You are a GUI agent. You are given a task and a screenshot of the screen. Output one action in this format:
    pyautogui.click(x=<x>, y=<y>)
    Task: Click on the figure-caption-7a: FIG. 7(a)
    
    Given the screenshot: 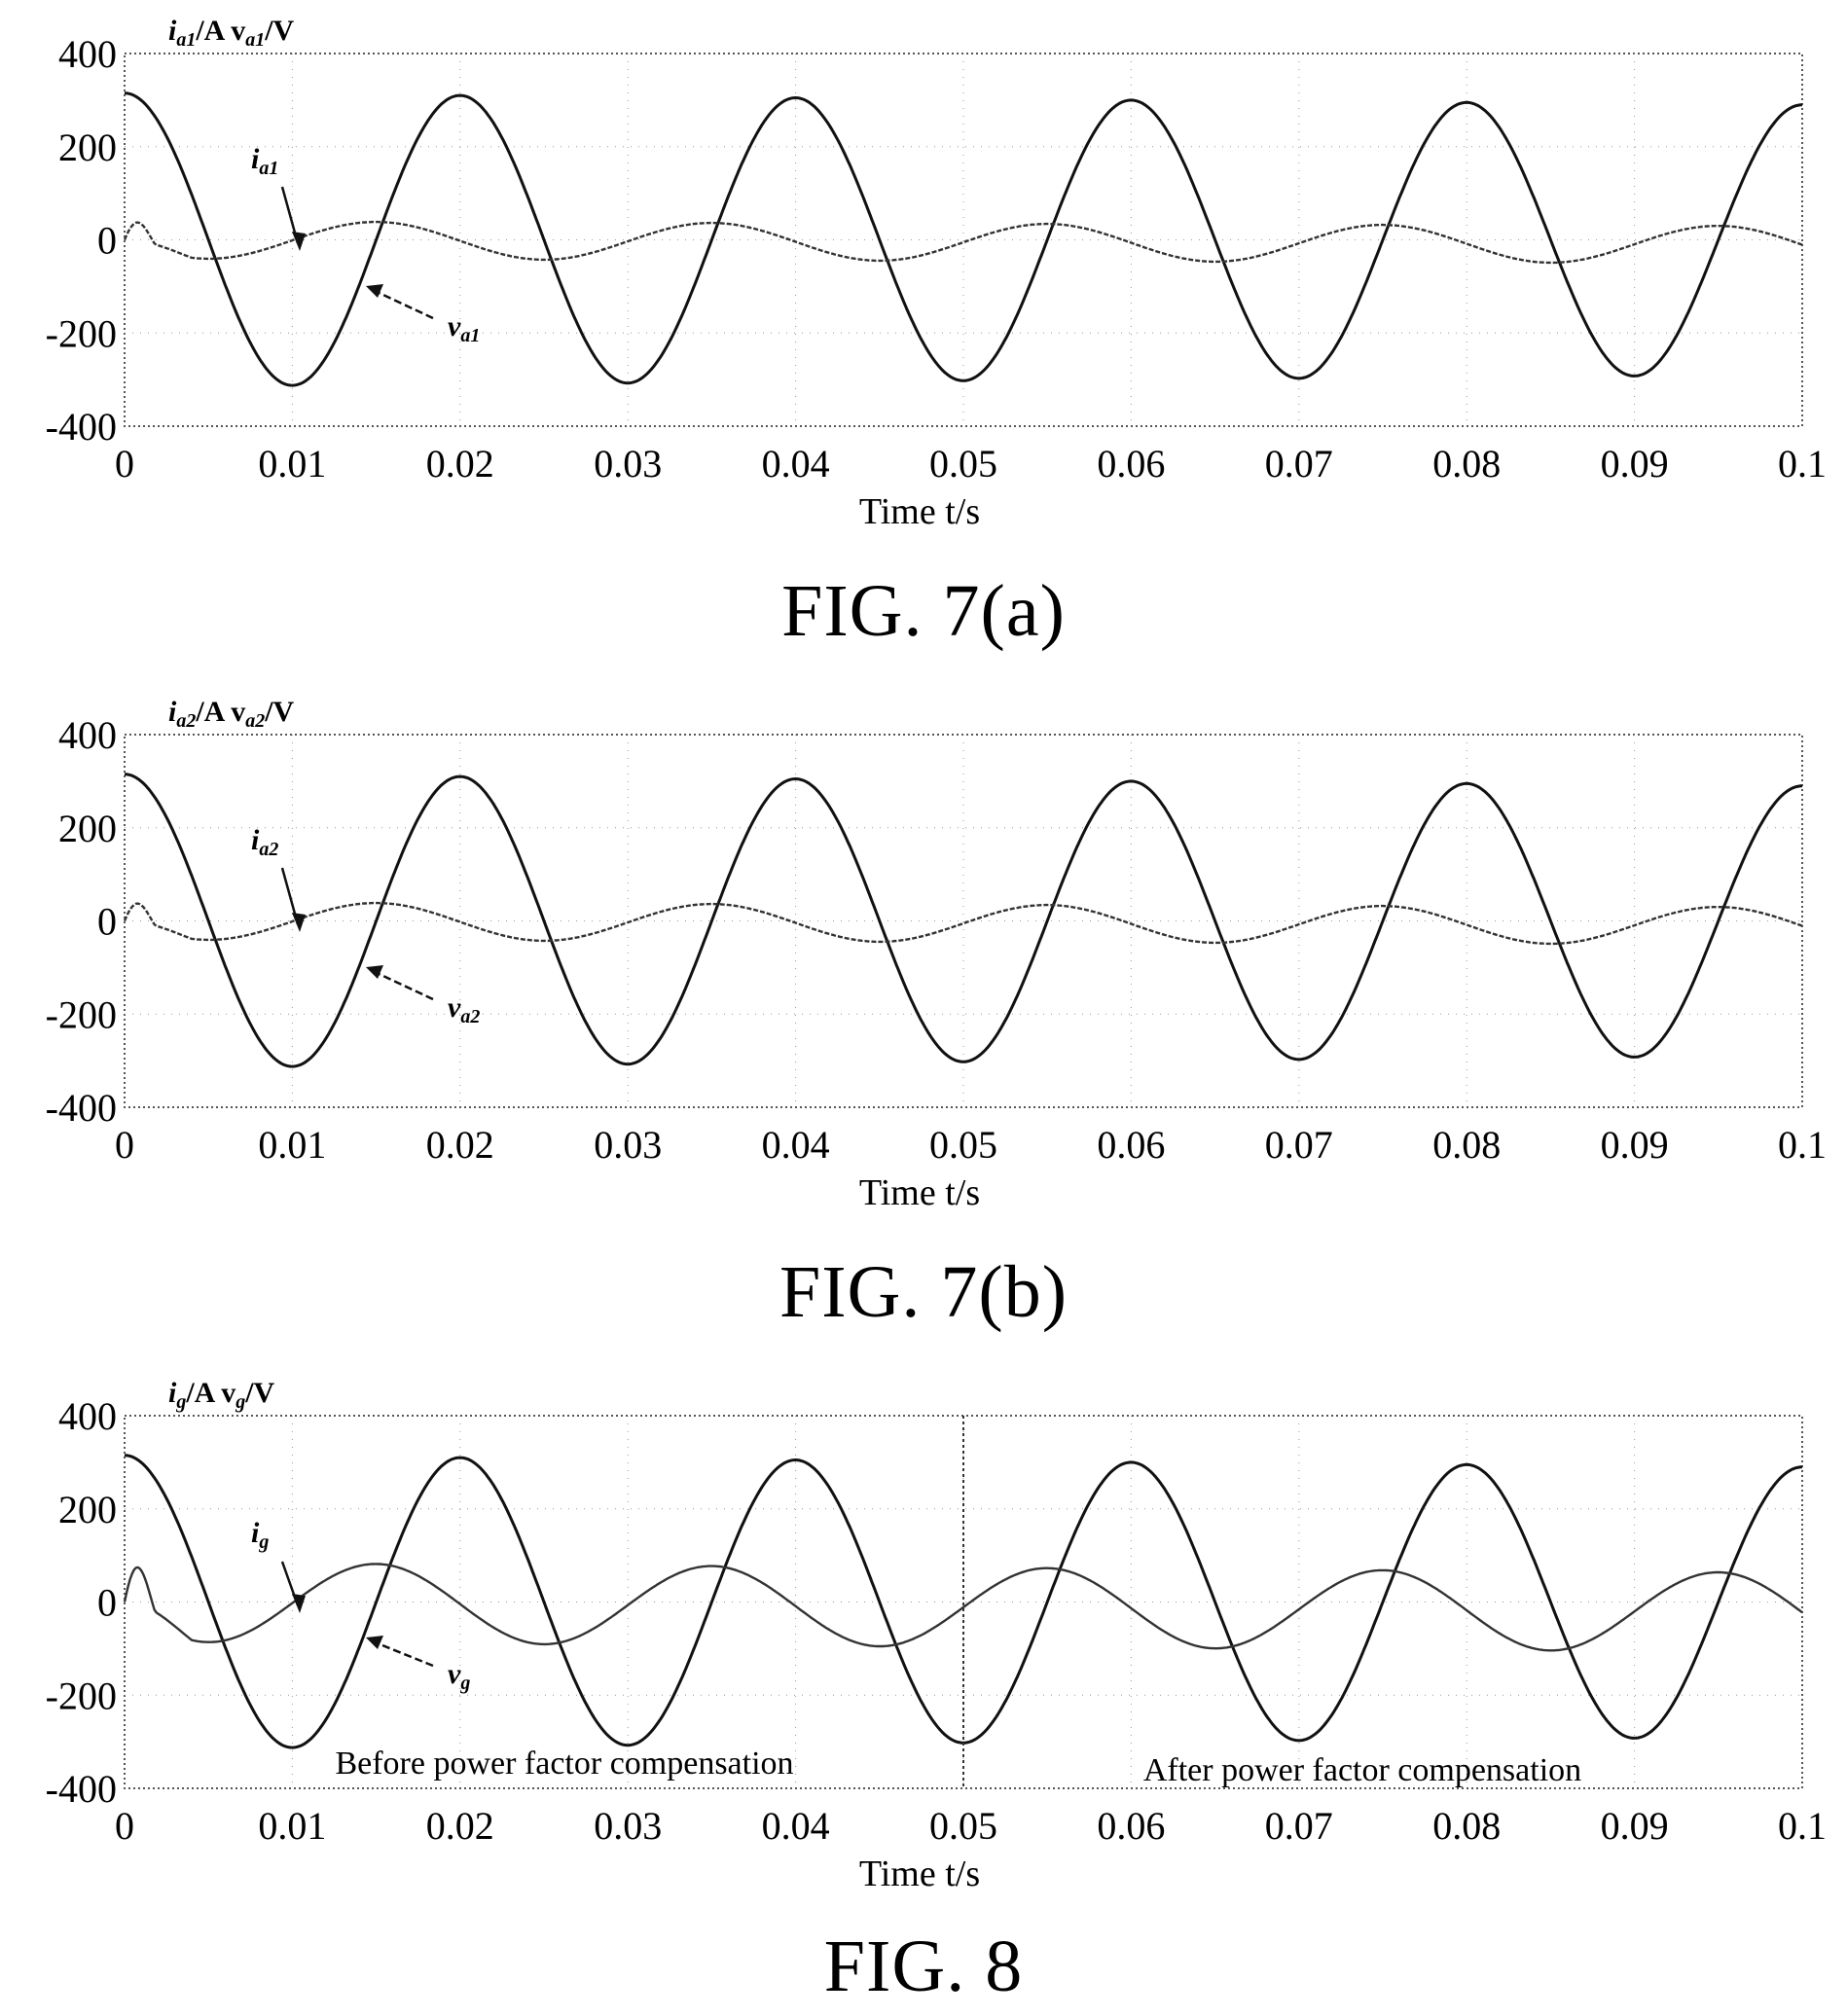 What is the action you would take?
    pyautogui.click(x=923, y=611)
    